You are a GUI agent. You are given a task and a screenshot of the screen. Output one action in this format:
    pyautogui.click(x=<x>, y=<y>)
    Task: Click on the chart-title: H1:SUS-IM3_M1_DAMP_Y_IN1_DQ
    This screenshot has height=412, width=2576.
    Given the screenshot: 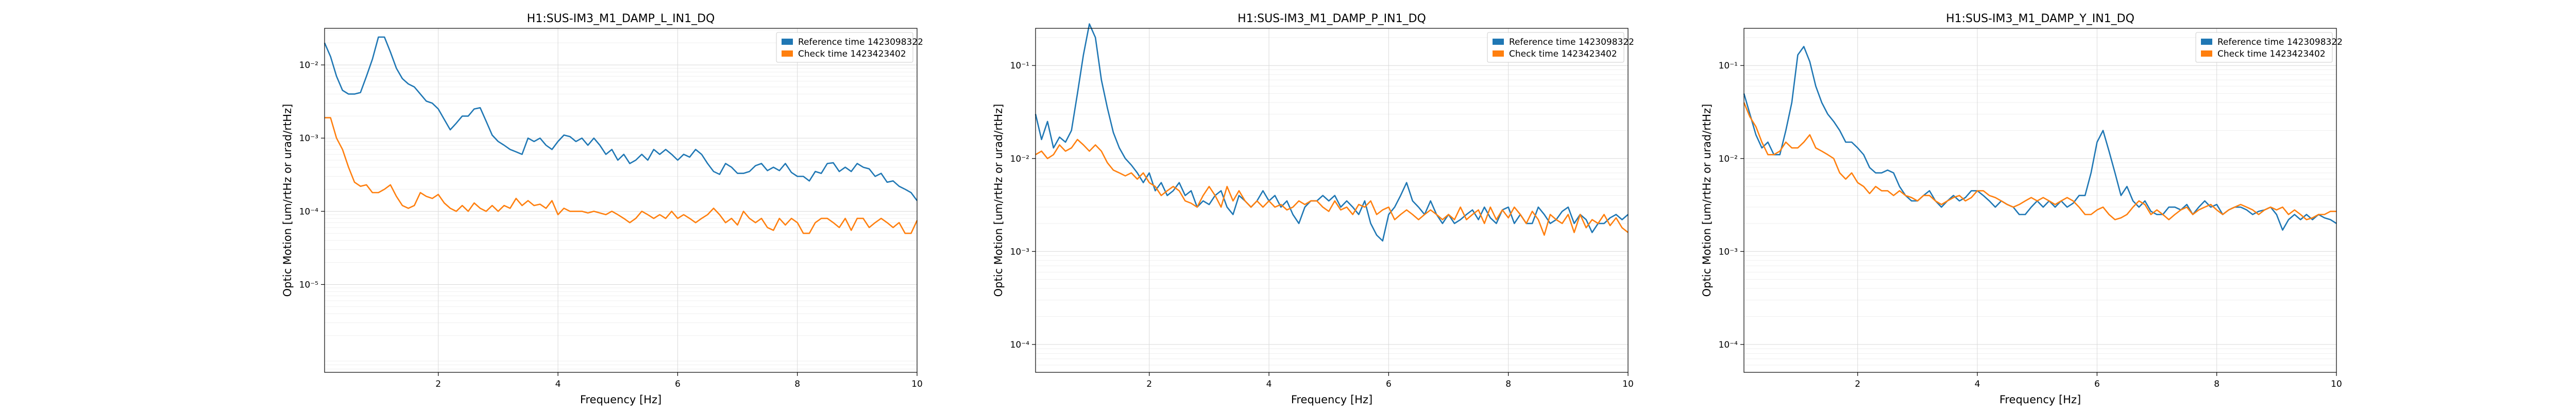 What is the action you would take?
    pyautogui.click(x=2040, y=19)
    